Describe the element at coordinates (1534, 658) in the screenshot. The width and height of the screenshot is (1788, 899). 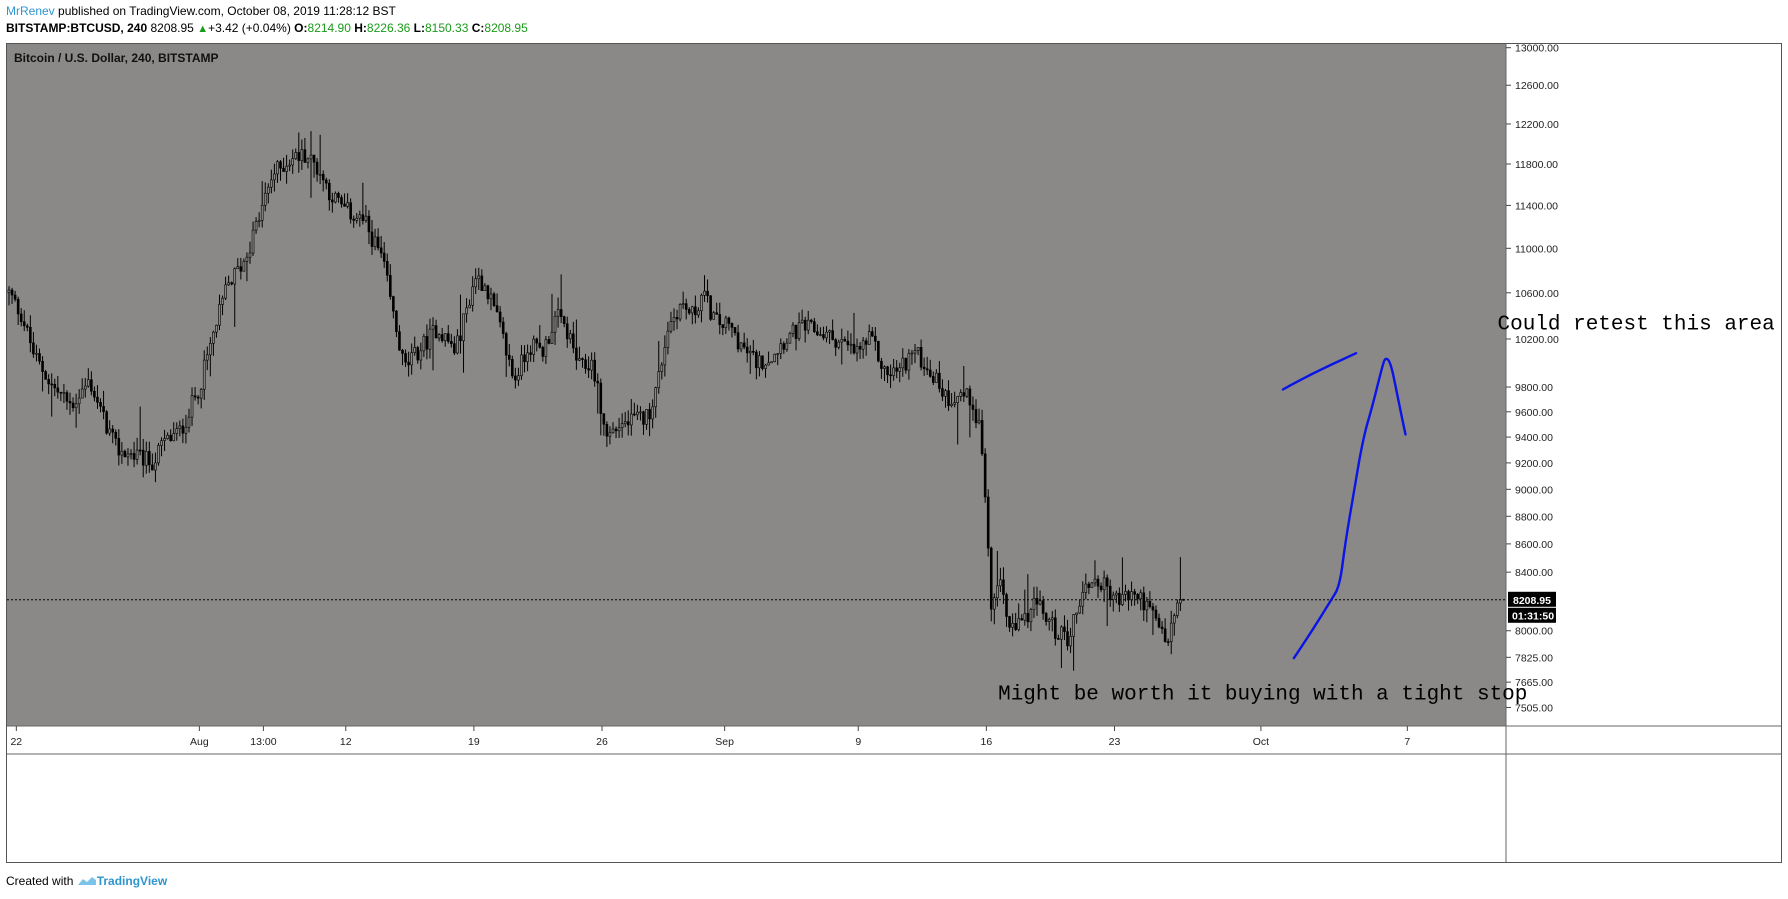
I see `price-tick-label: 7825.00` at that location.